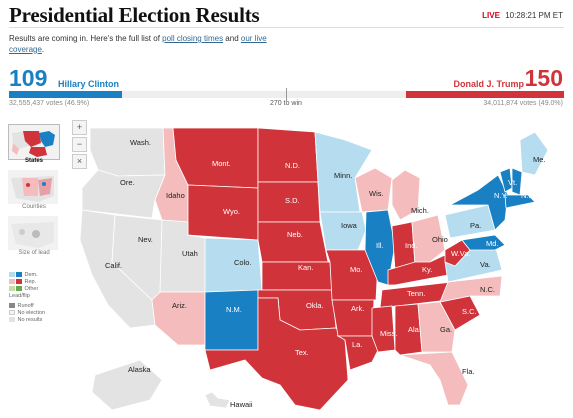 This screenshot has height=418, width=573. Describe the element at coordinates (241, 404) in the screenshot. I see `state-label-hawaii: Hawaii` at that location.